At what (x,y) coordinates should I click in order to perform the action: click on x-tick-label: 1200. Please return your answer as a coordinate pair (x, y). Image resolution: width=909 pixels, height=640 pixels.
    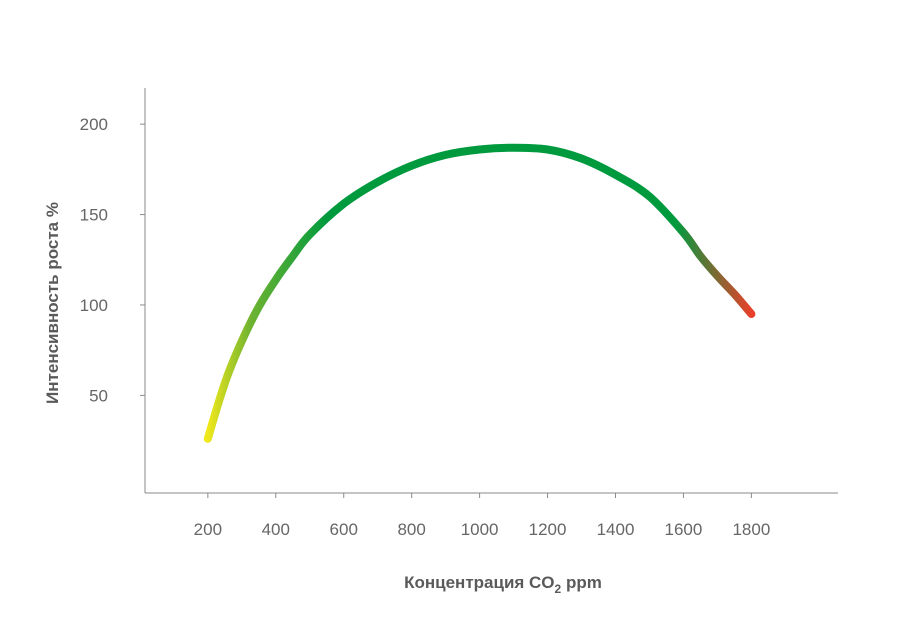
    Looking at the image, I should click on (548, 529).